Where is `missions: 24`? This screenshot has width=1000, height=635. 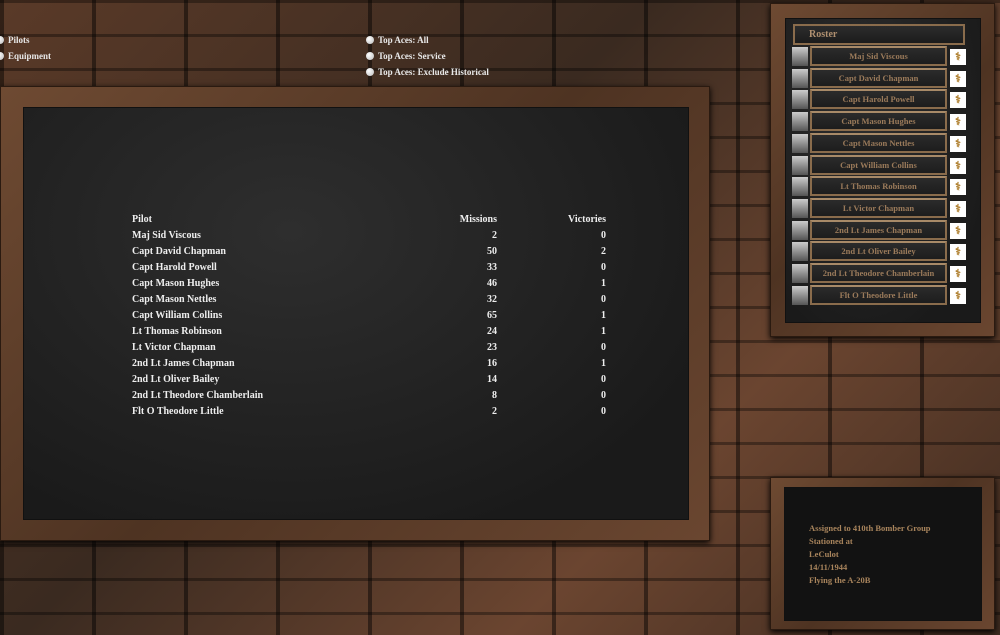
missions: 24 is located at coordinates (492, 331).